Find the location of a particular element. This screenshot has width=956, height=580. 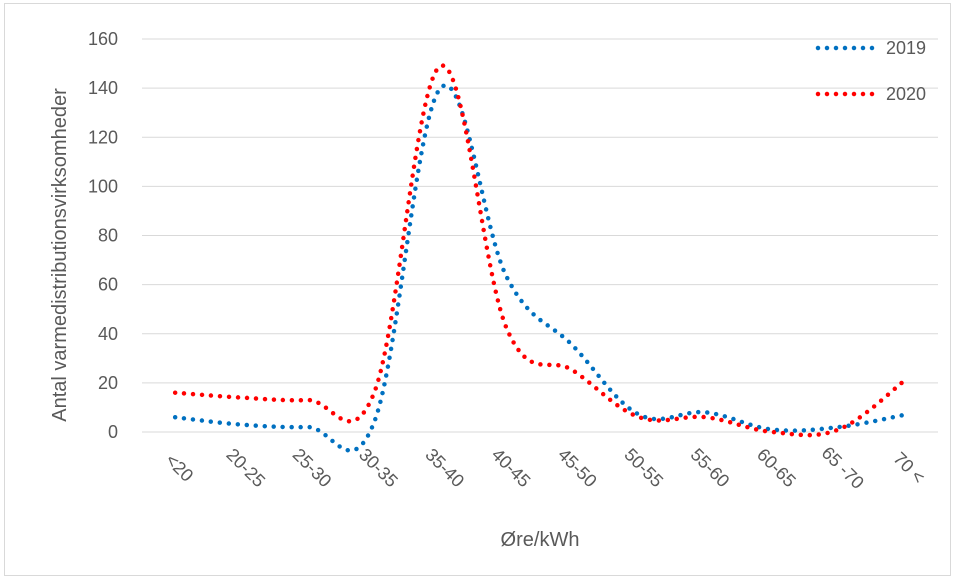

y-tick-label: 60 is located at coordinates (108, 285).